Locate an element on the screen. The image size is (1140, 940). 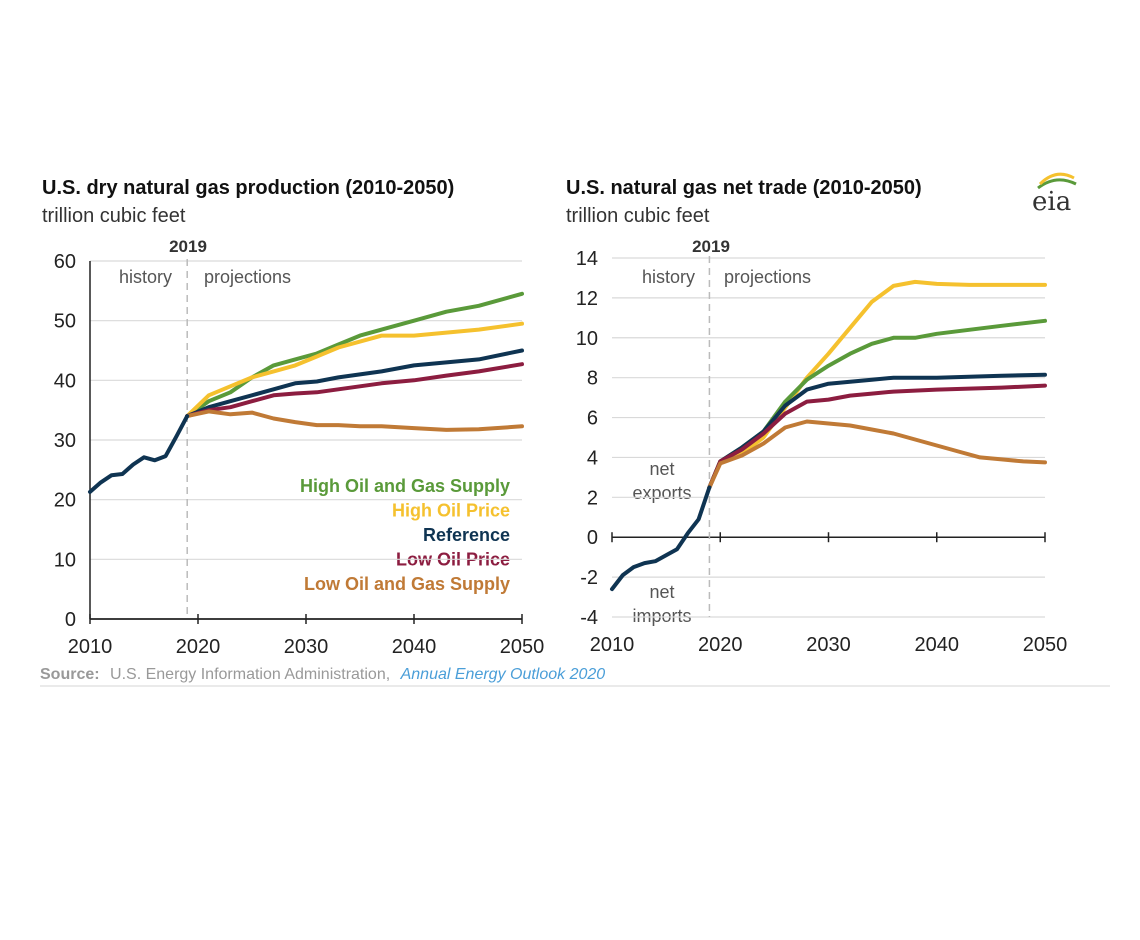
eia-logo-arc-icon is located at coordinates (1056, 179).